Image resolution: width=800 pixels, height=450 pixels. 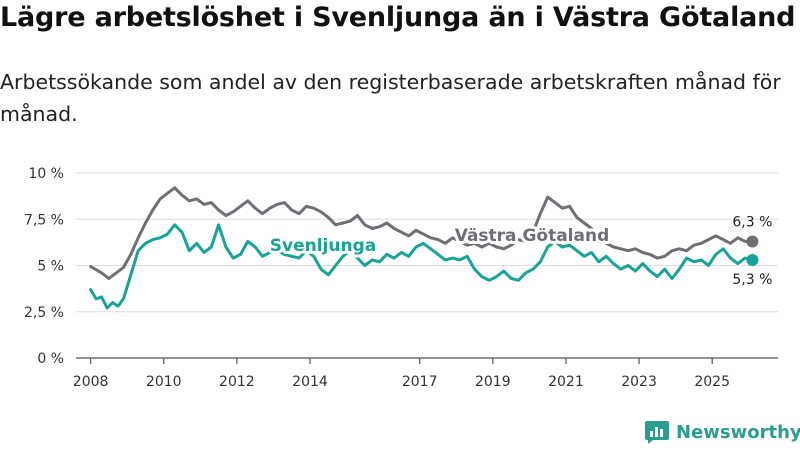 I want to click on bar-chart-logo-icon, so click(x=657, y=432).